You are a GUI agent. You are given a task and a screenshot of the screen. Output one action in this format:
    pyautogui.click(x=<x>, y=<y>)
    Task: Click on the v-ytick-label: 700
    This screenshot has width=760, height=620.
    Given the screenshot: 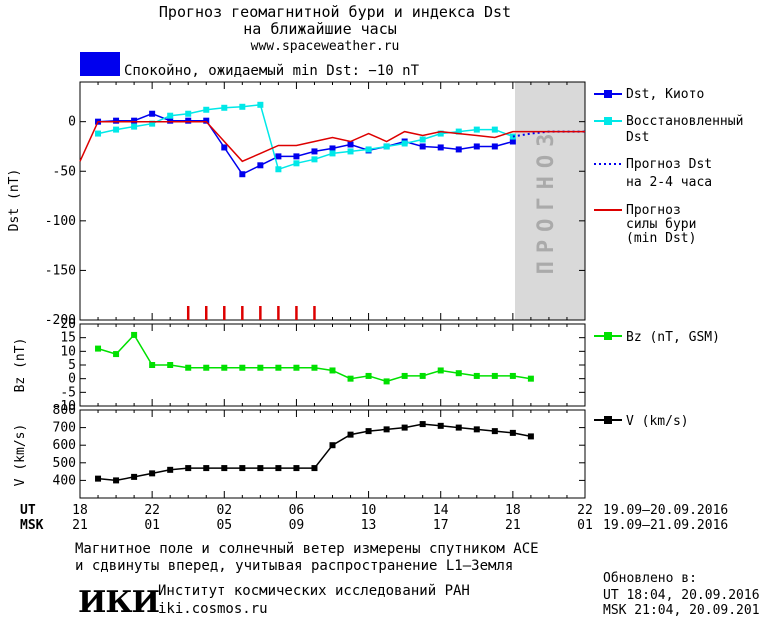 What is the action you would take?
    pyautogui.click(x=64, y=428)
    